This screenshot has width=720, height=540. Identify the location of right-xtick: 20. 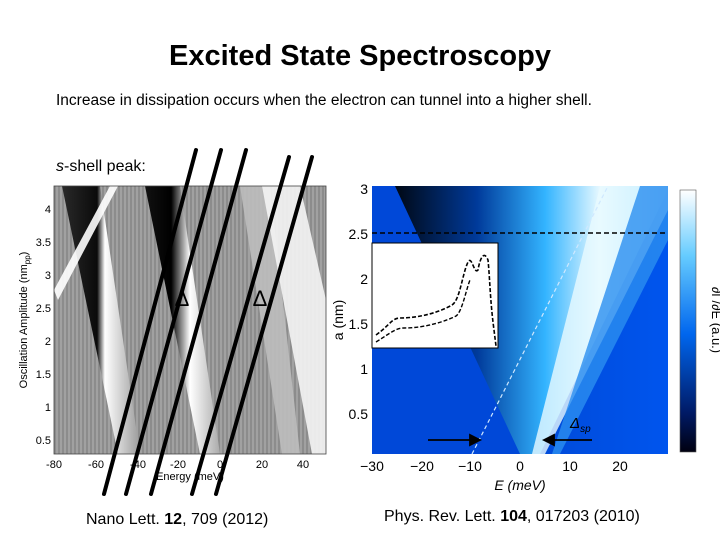
(620, 466).